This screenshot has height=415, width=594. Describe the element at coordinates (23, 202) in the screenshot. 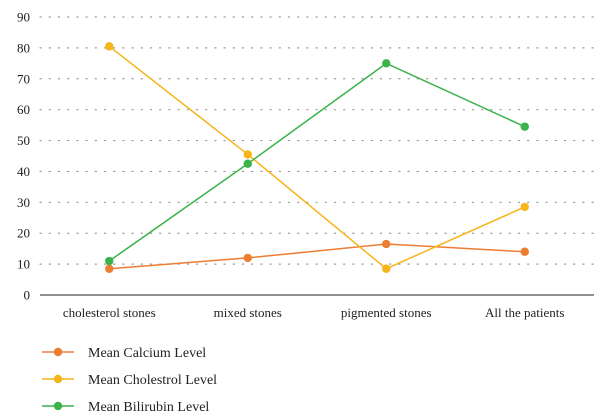

I see `y-tick-label: 30` at that location.